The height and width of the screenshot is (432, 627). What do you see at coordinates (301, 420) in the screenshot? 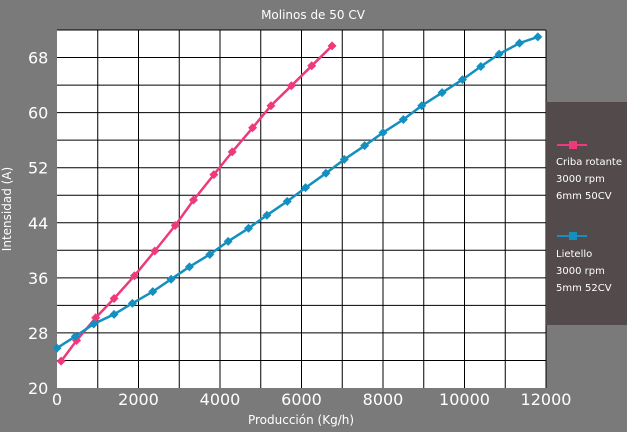
I see `x-axis-title: Producción (Kg/h)` at bounding box center [301, 420].